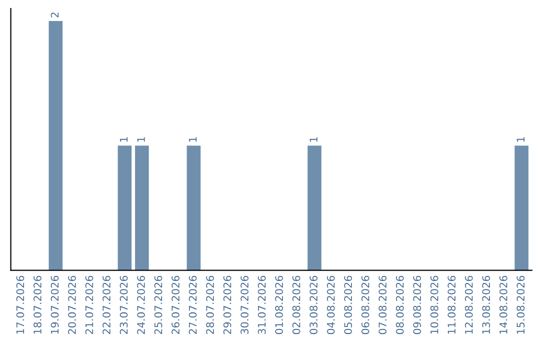 The width and height of the screenshot is (540, 340). What do you see at coordinates (141, 305) in the screenshot?
I see `x-tick-label: 24.07.2026` at bounding box center [141, 305].